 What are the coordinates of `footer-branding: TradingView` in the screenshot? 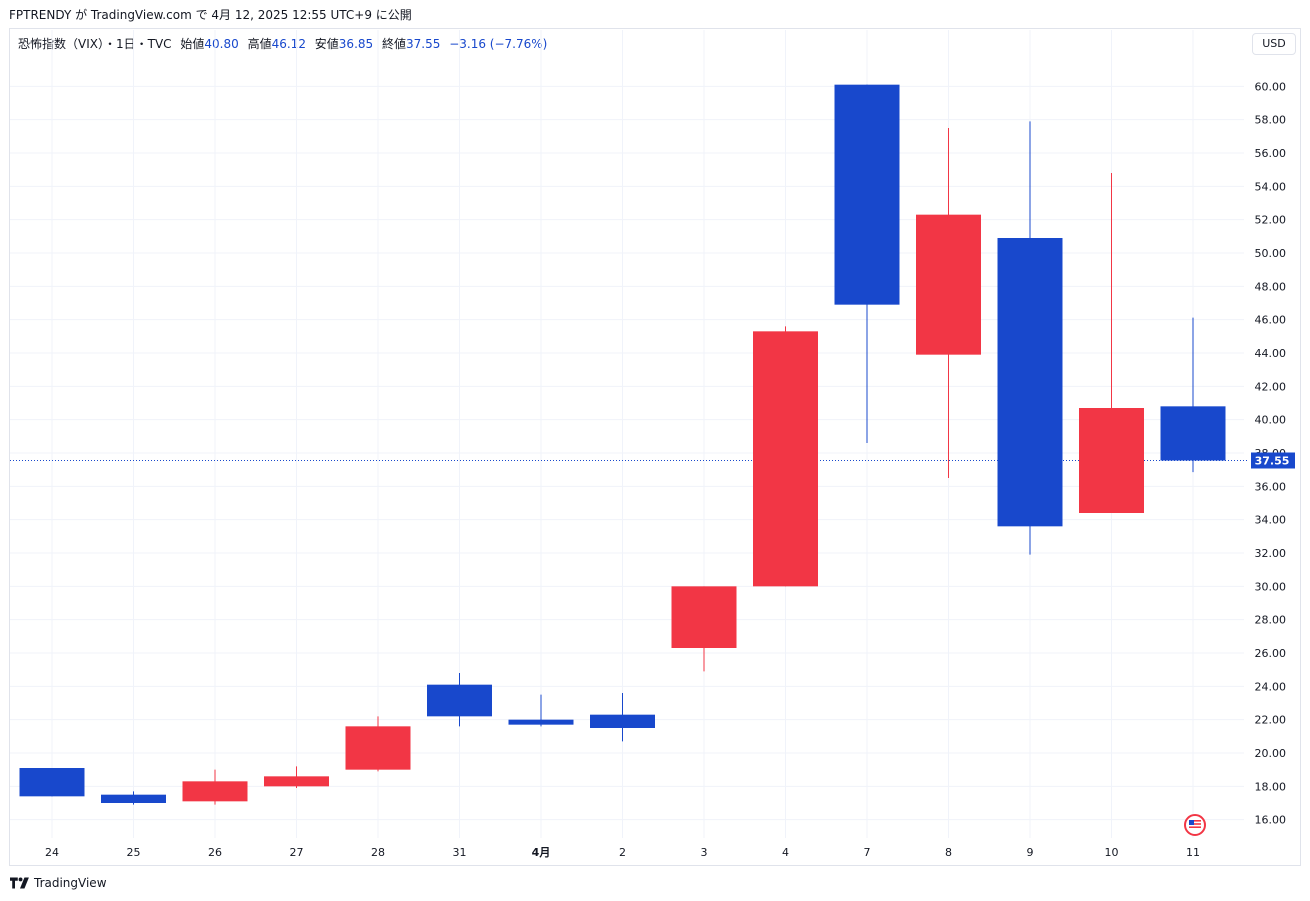 It's located at (58, 883).